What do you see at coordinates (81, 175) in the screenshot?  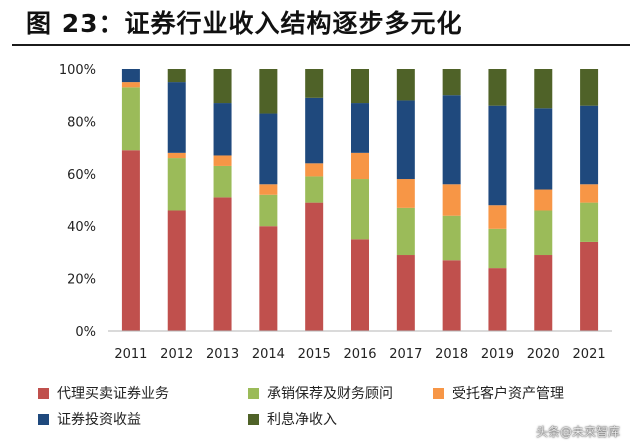 I see `y-tick-label: 60%` at bounding box center [81, 175].